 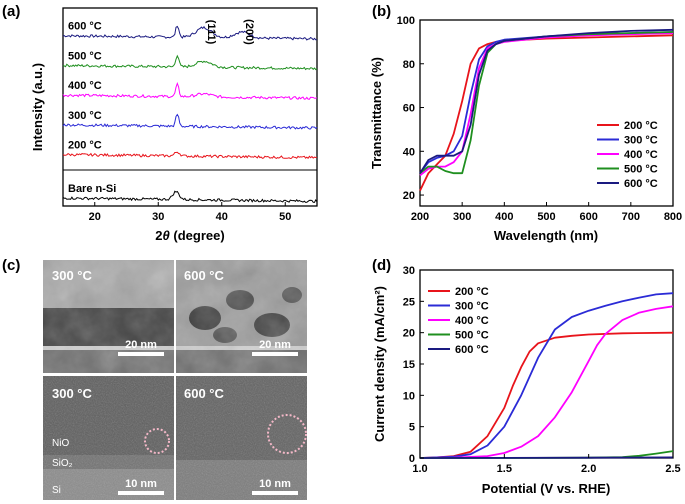 What do you see at coordinates (85, 86) in the screenshot?
I see `series-label-400-c: 400 °C` at bounding box center [85, 86].